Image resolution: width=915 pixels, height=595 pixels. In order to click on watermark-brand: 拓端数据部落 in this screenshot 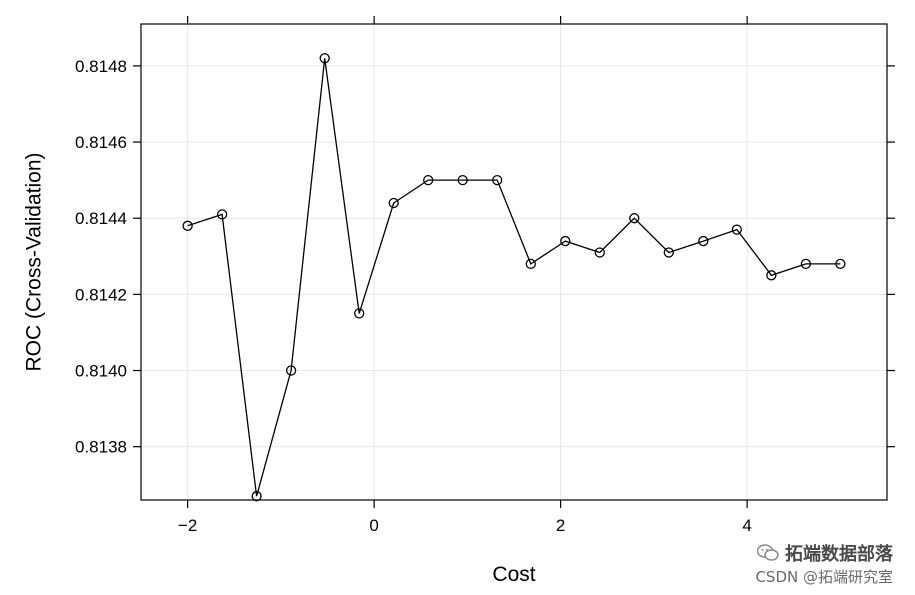, I will do `click(824, 553)`.